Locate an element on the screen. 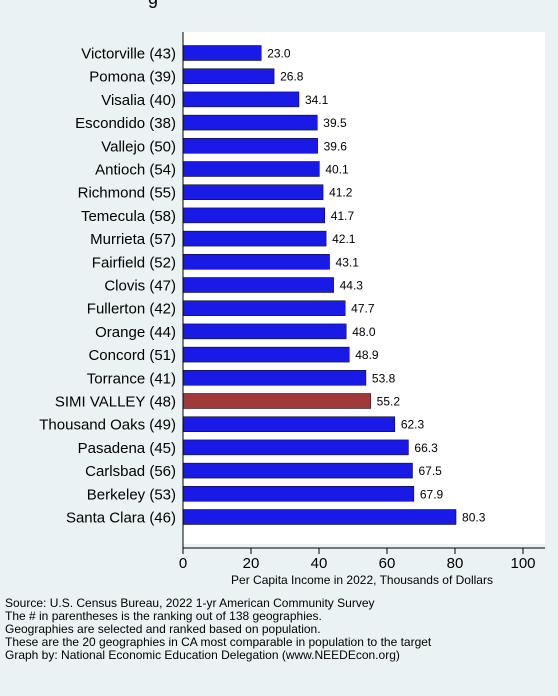  category-label: Clovis (47) is located at coordinates (140, 286).